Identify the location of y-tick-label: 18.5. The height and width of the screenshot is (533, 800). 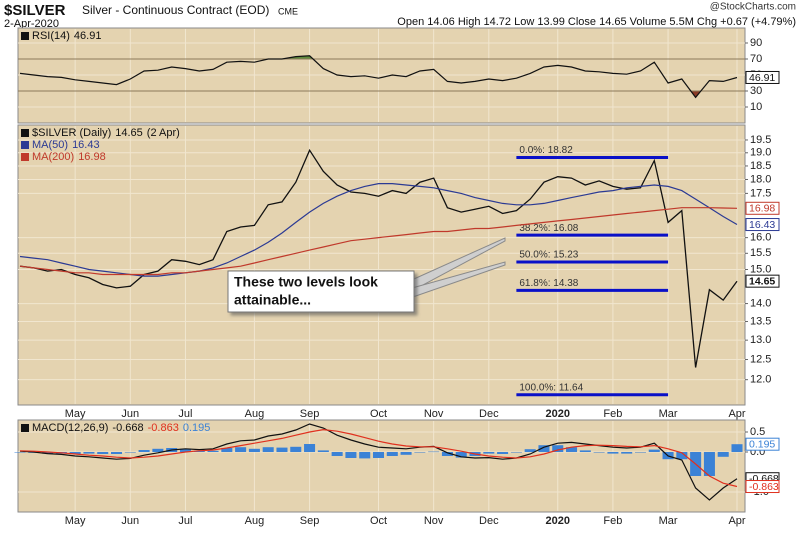
(760, 166).